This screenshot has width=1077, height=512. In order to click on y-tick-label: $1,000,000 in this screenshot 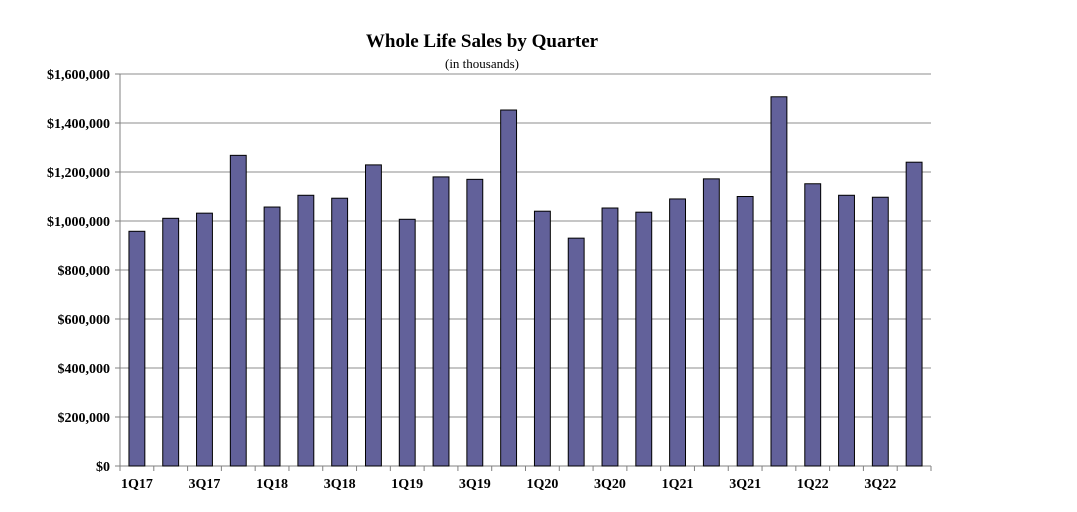, I will do `click(78, 222)`.